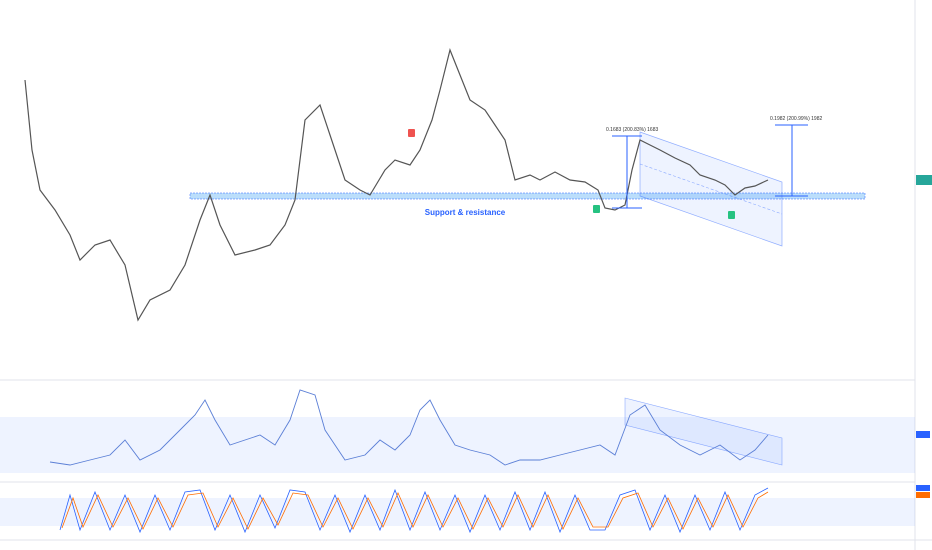  Describe the element at coordinates (632, 130) in the screenshot. I see `measure-label: 0.1683 (200.83%) 1683` at that location.